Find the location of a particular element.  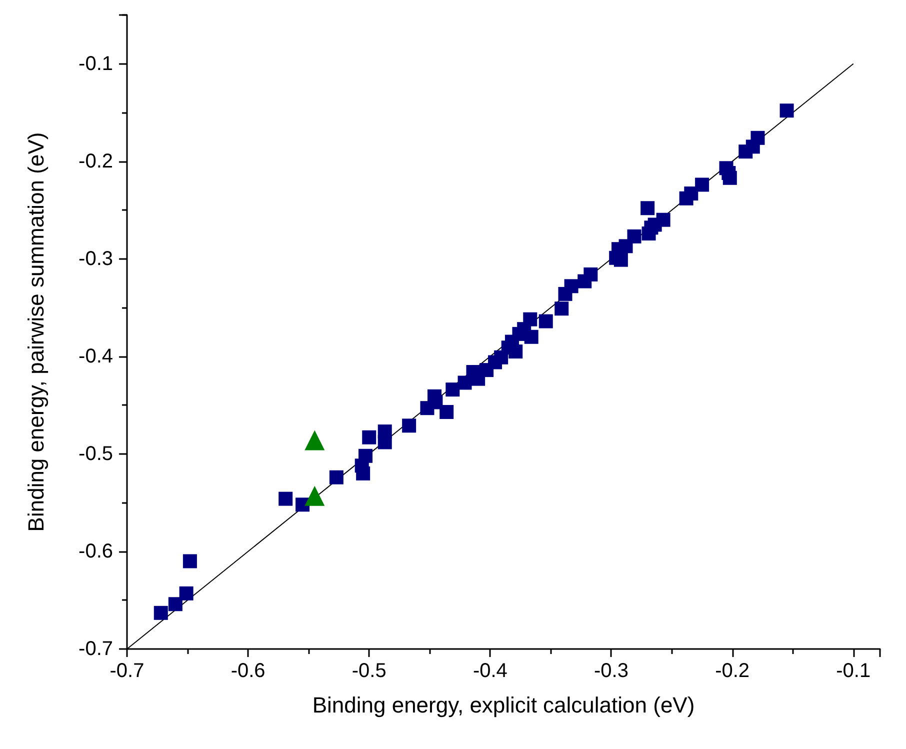

y-tick-label: -0.2 is located at coordinates (95, 161).